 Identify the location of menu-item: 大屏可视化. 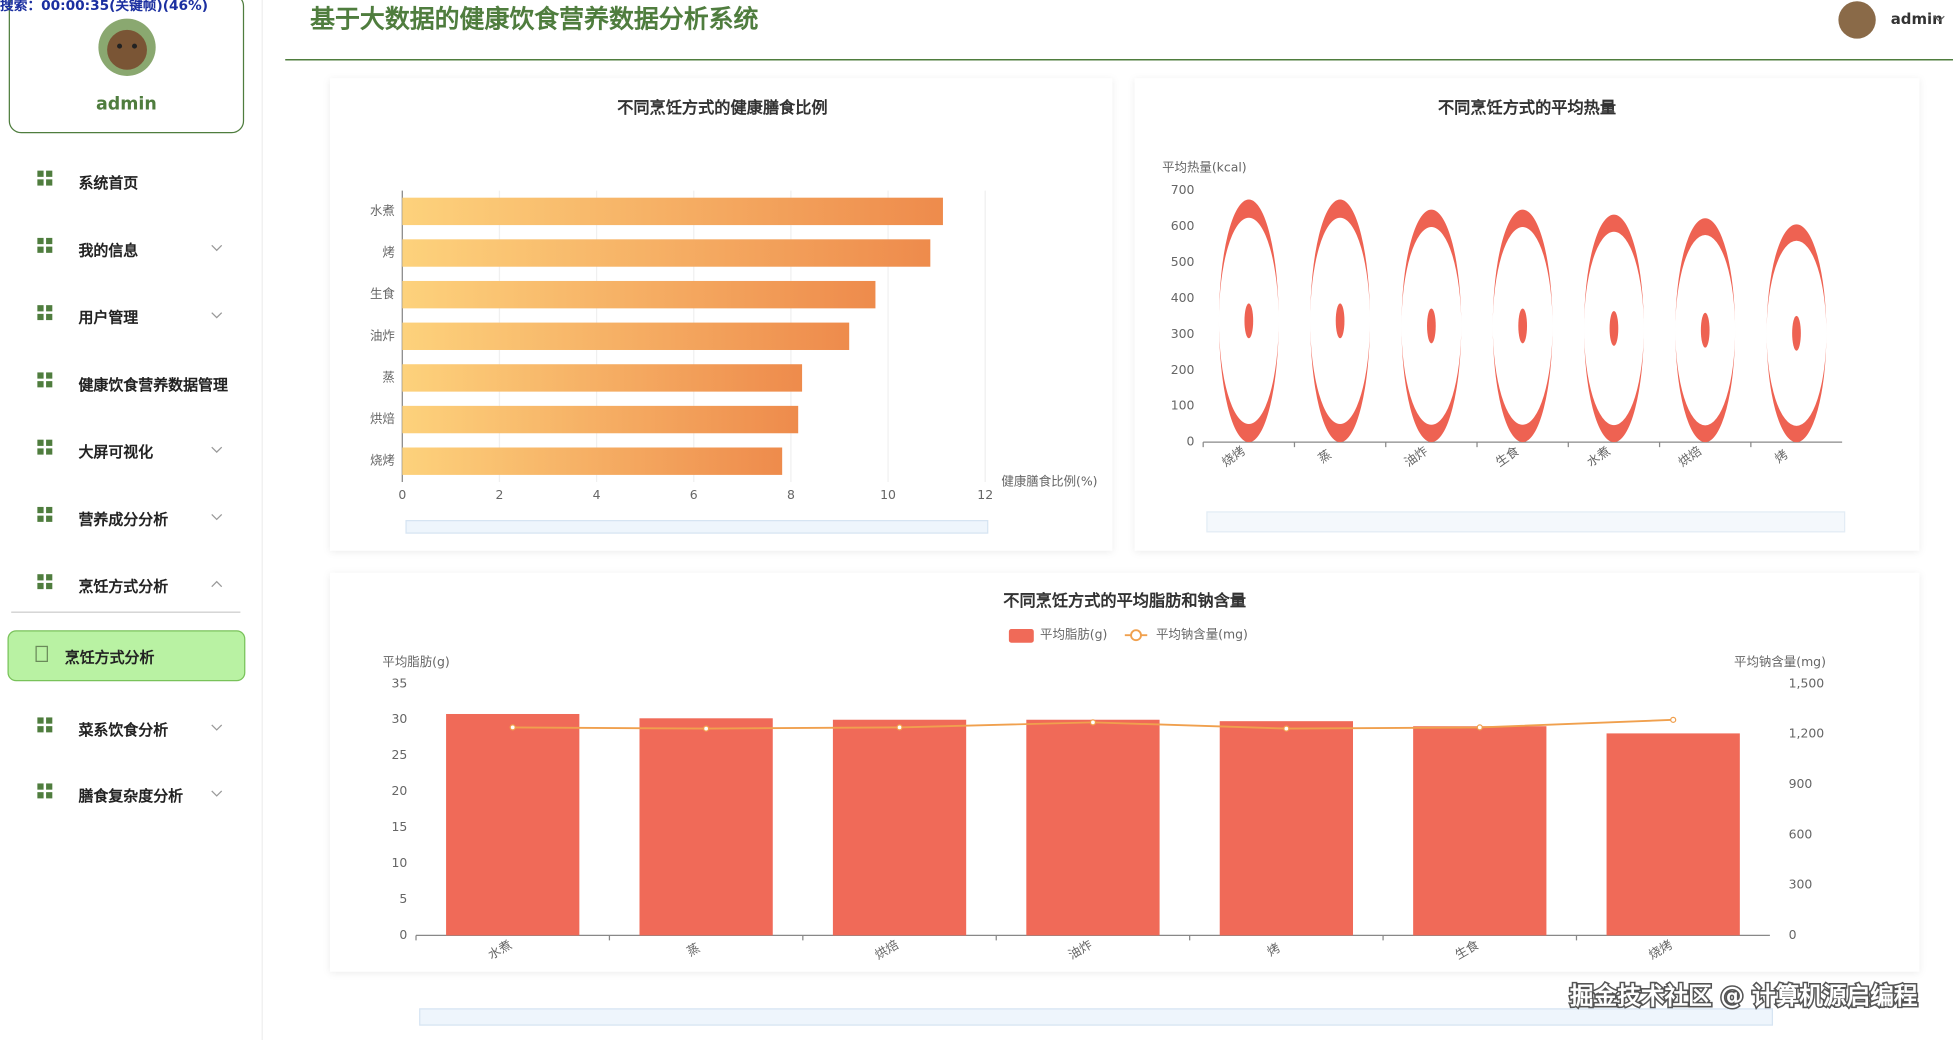
(131, 449).